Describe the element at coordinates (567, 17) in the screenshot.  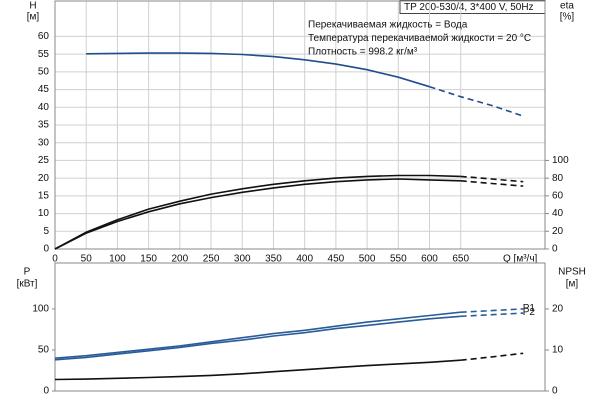
I see `y2-unit: [%]` at that location.